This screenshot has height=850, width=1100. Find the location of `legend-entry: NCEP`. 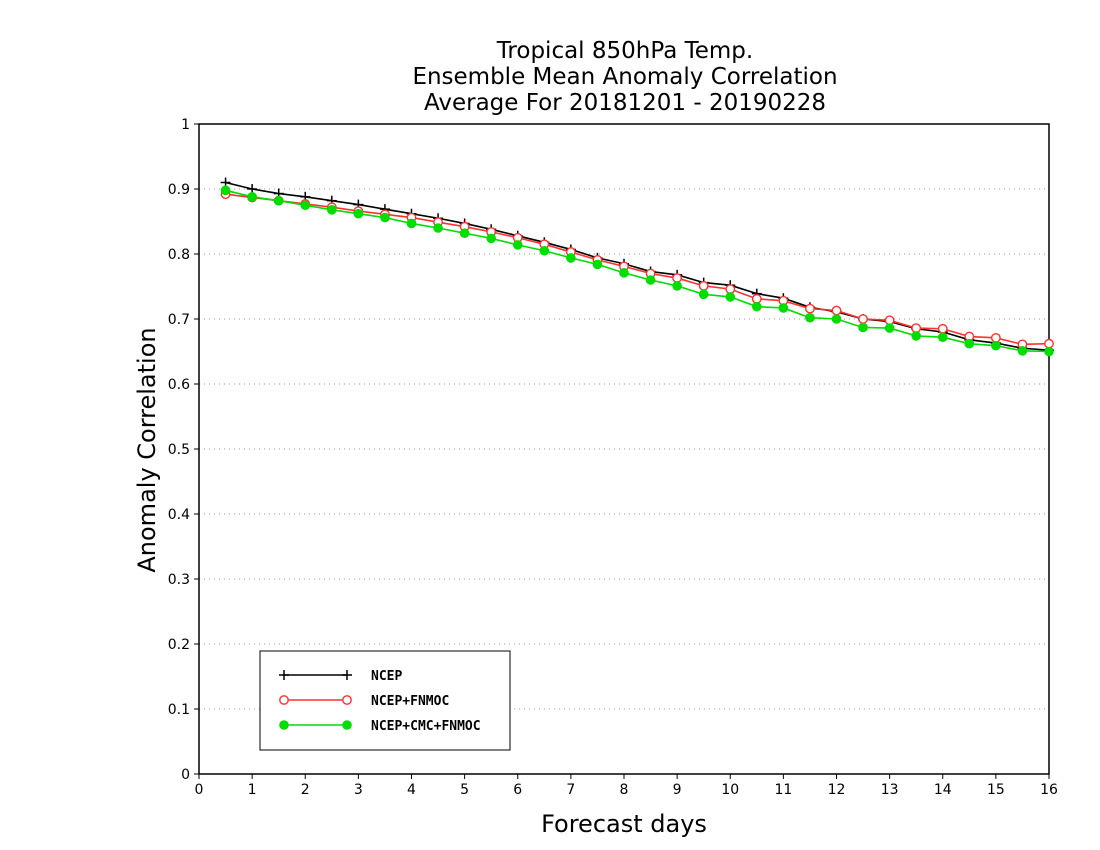

legend-entry: NCEP is located at coordinates (340, 676).